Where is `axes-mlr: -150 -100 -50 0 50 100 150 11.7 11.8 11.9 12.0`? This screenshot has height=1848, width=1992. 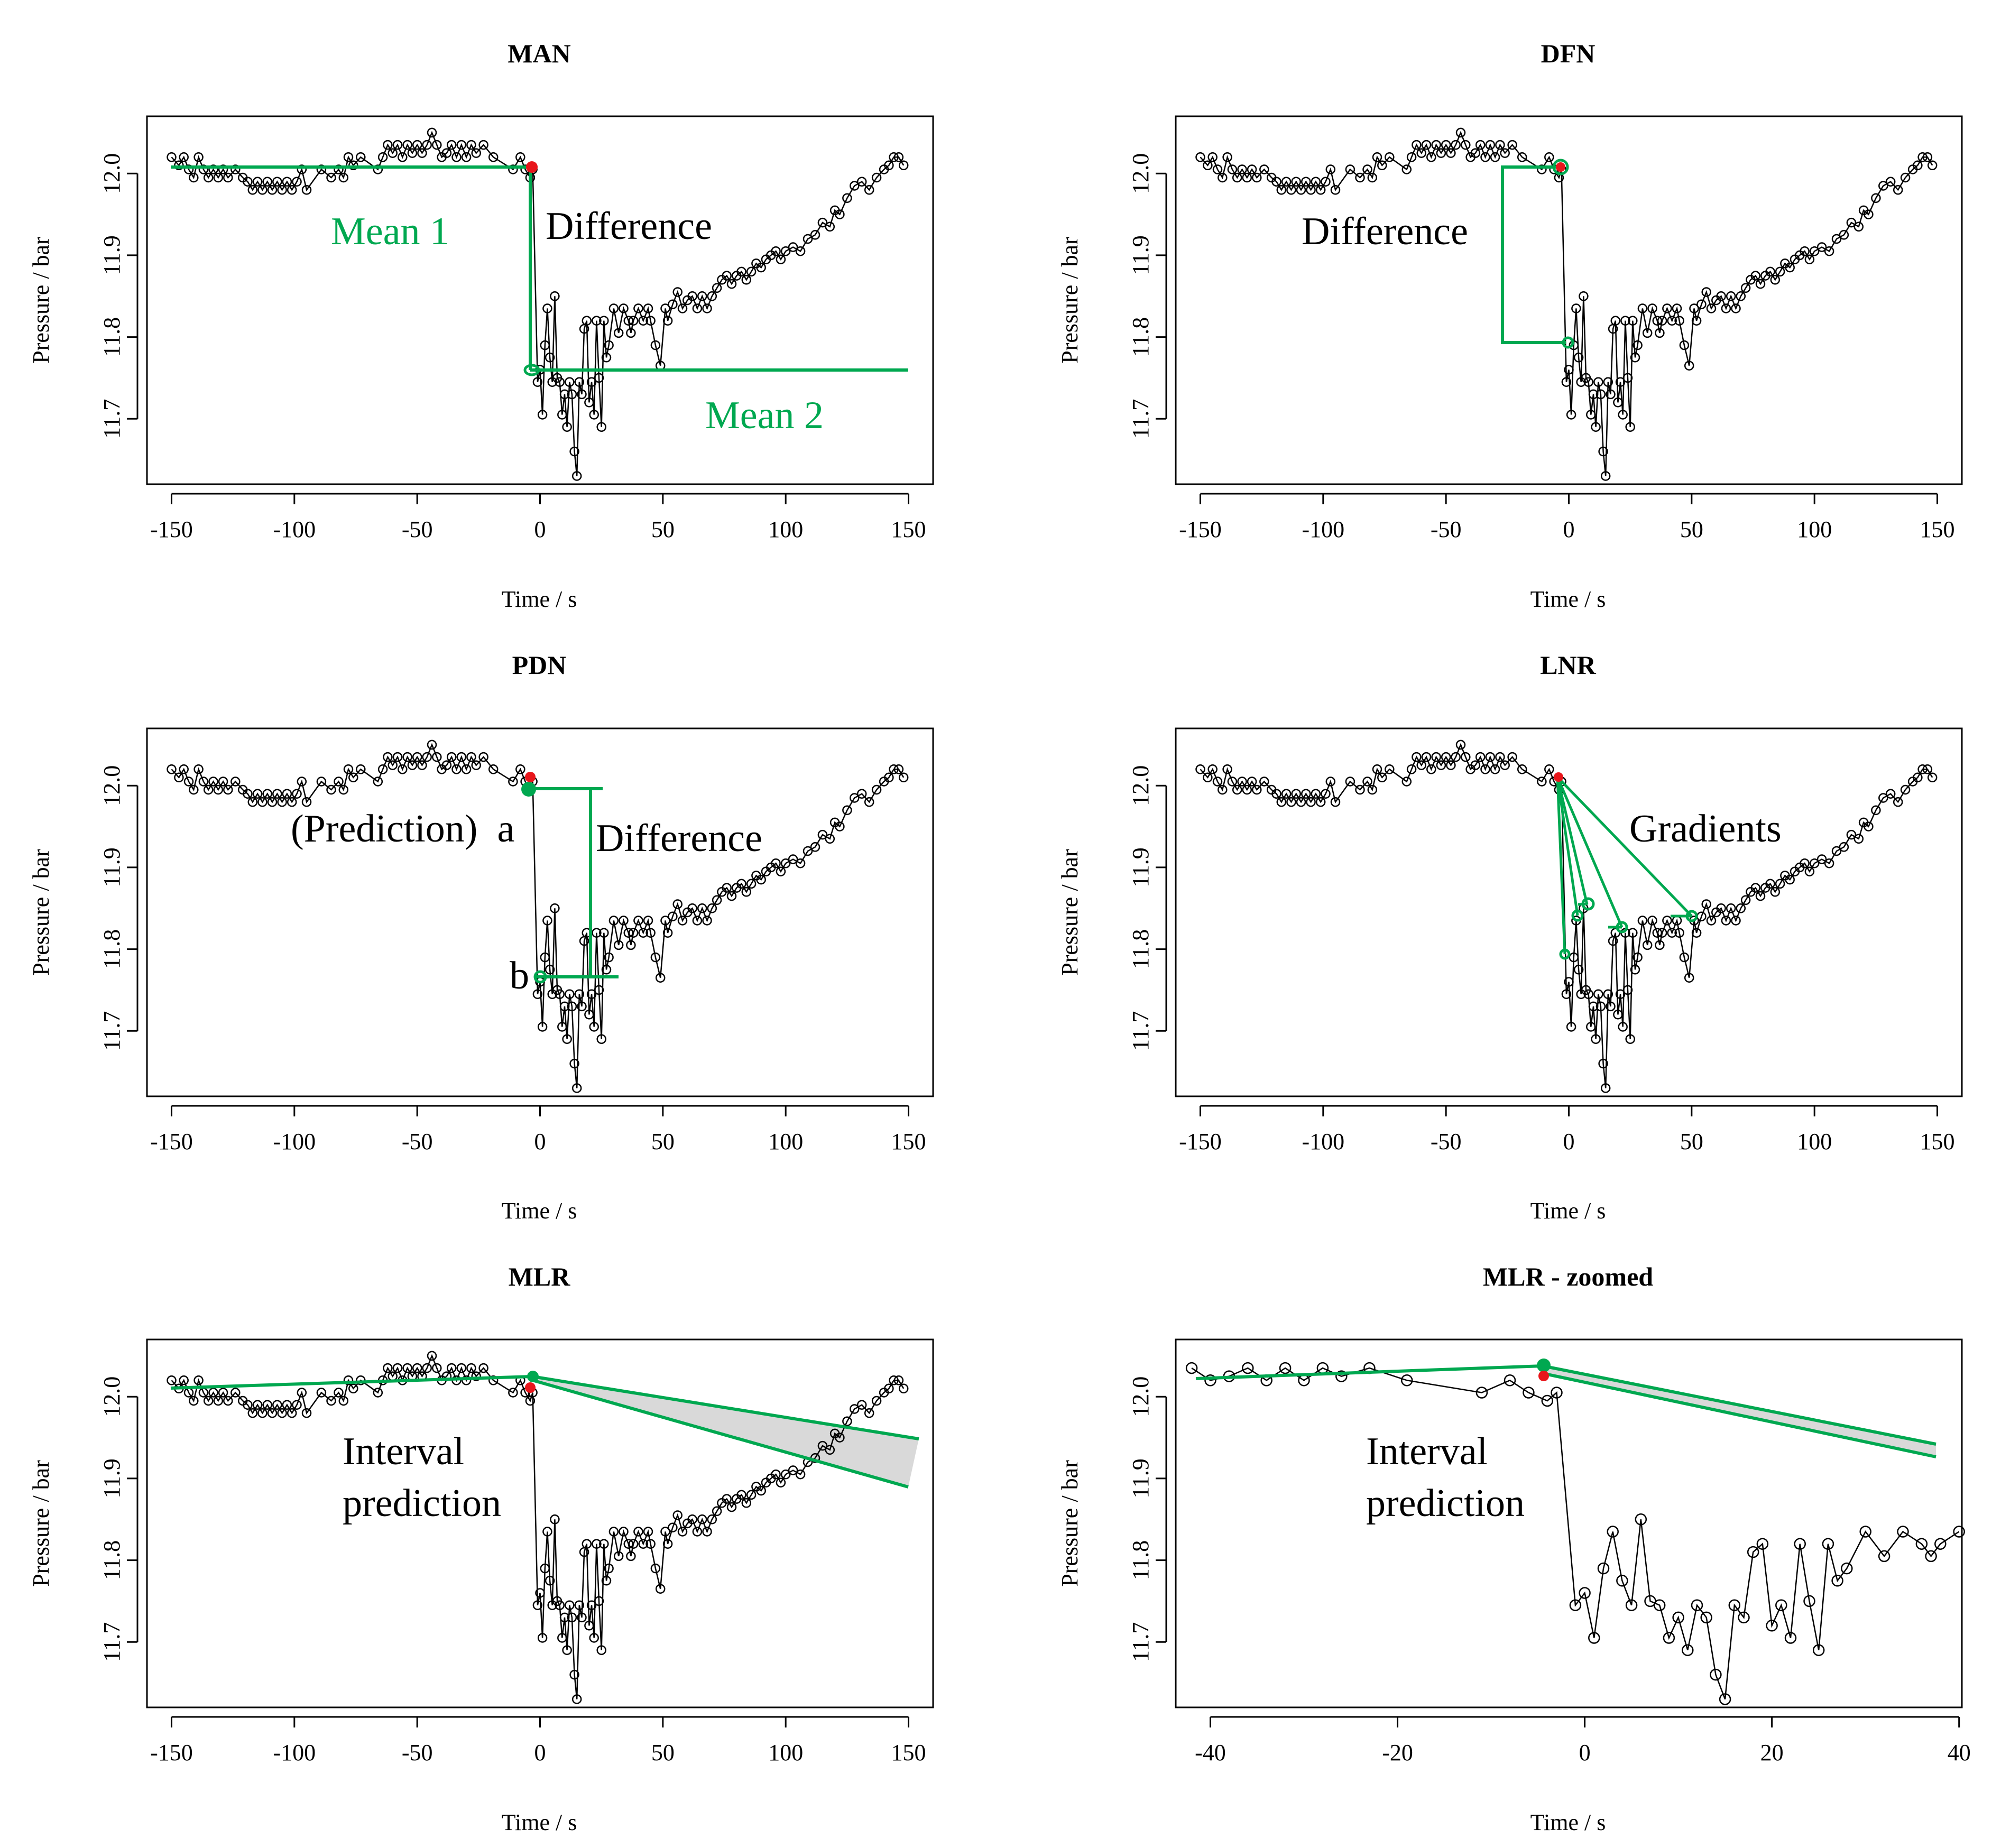
axes-mlr: -150 -100 -50 0 50 100 150 11.7 11.8 11.9 12.0 is located at coordinates (512, 1571).